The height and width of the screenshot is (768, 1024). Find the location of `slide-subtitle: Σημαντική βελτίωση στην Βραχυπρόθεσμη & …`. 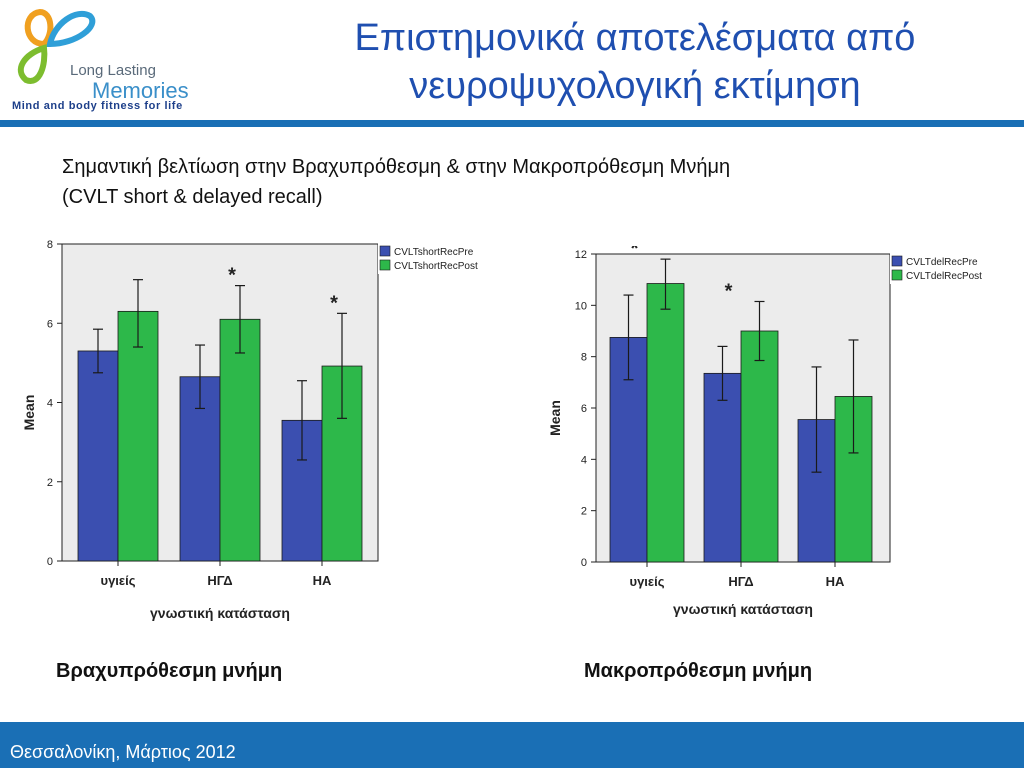

slide-subtitle: Σημαντική βελτίωση στην Βραχυπρόθεσμη & … is located at coordinates (396, 182).